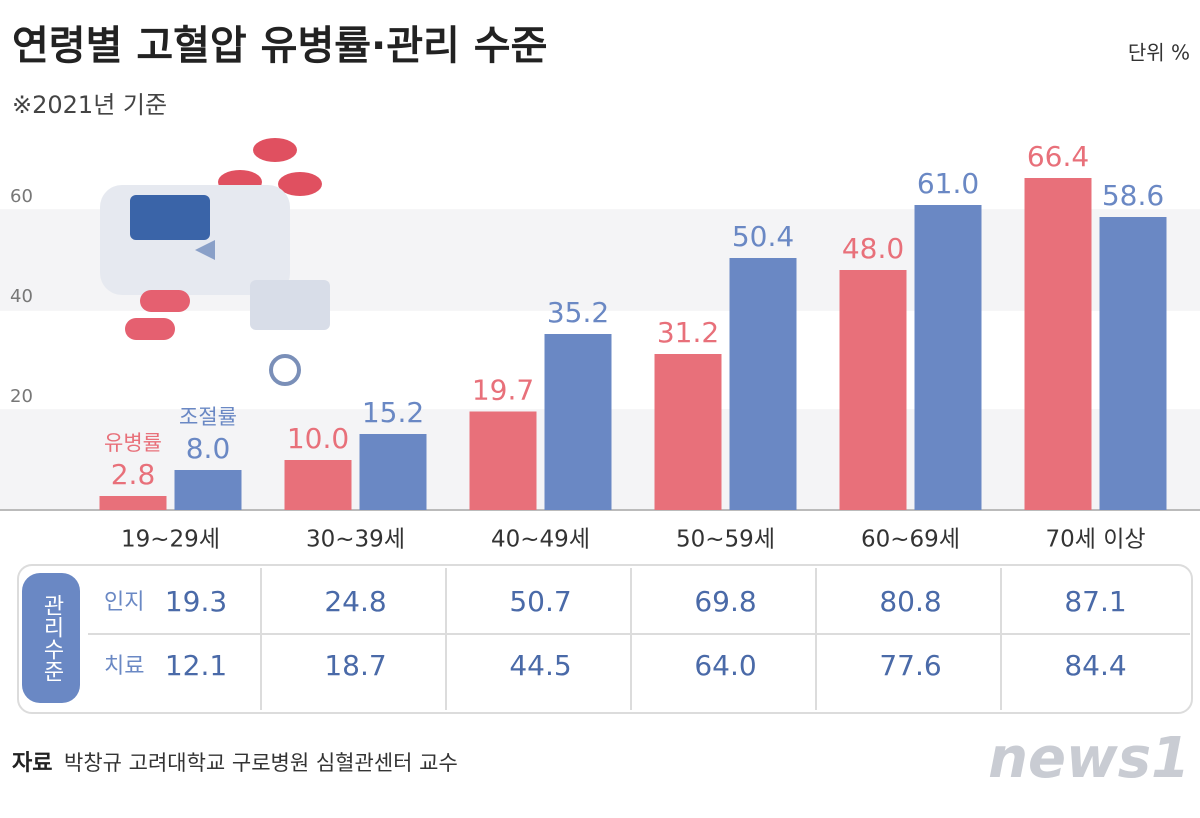  What do you see at coordinates (948, 183) in the screenshot?
I see `value-label: 61.0` at bounding box center [948, 183].